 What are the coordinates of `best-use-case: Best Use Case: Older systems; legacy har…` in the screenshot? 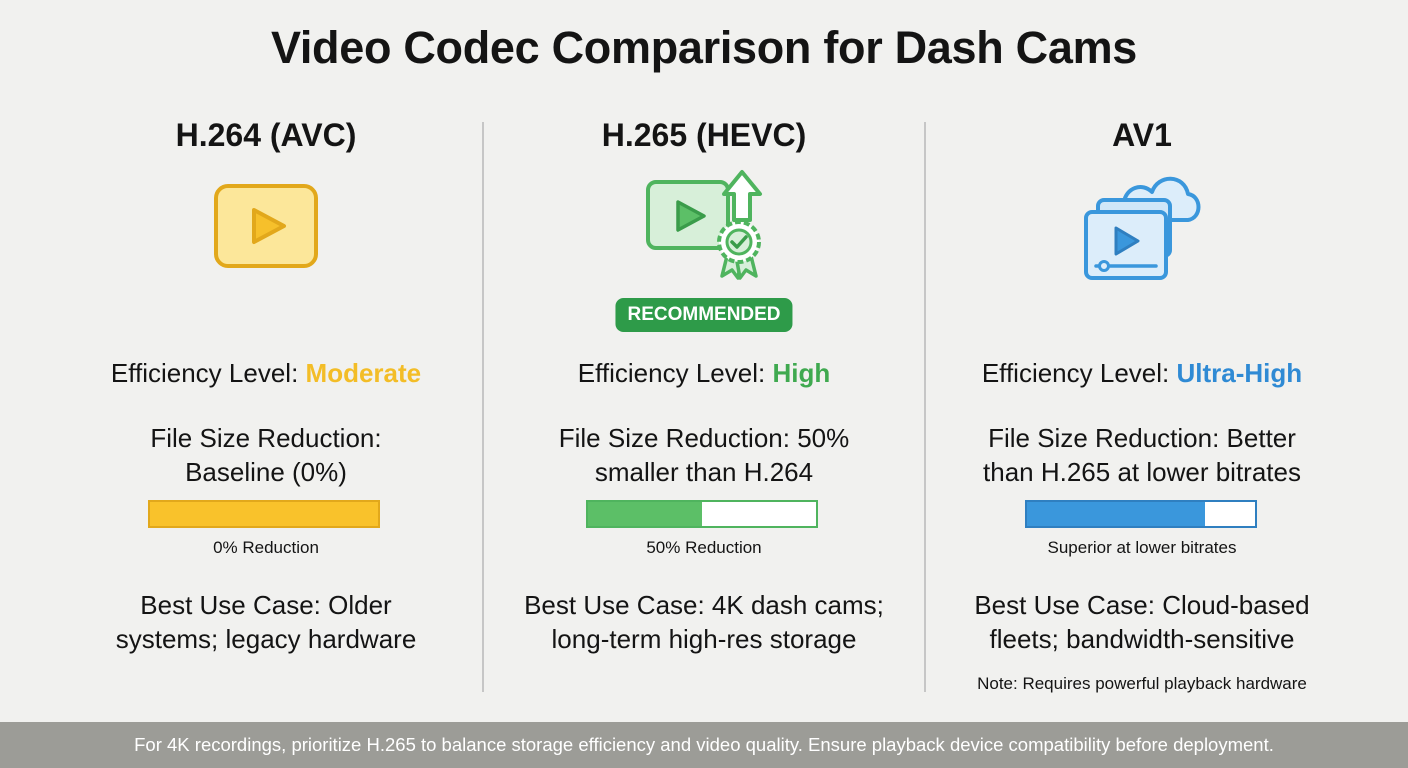 It's located at (266, 622).